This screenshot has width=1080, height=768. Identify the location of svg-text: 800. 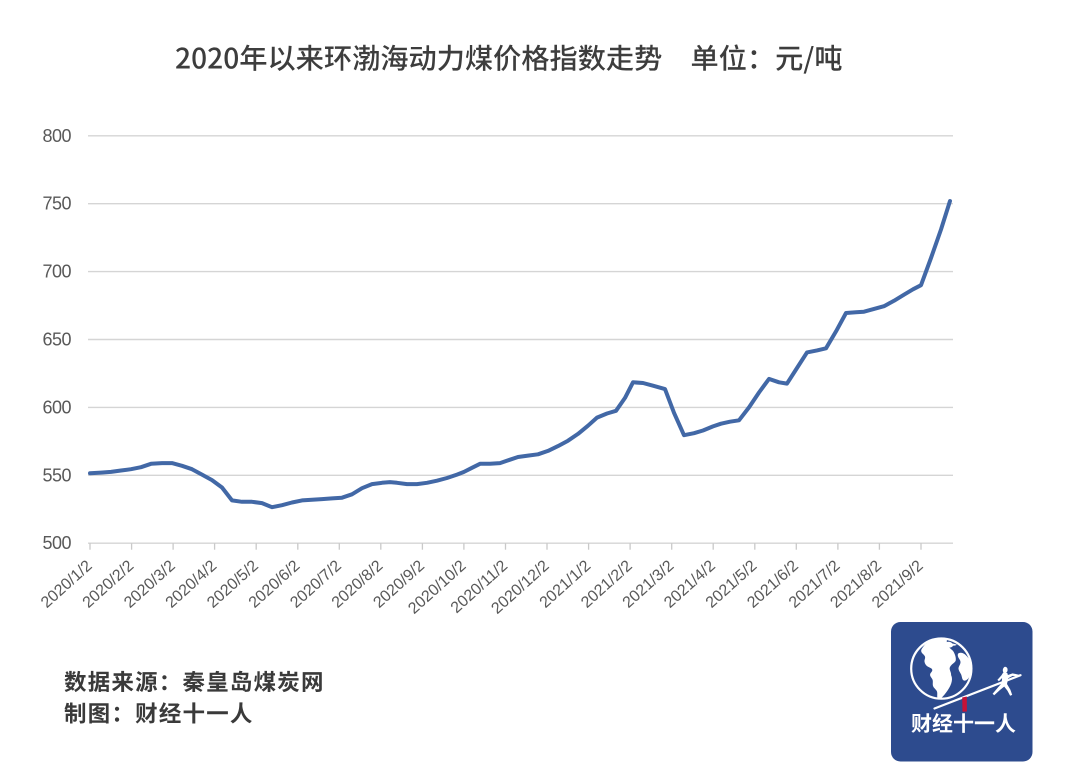
(56, 136).